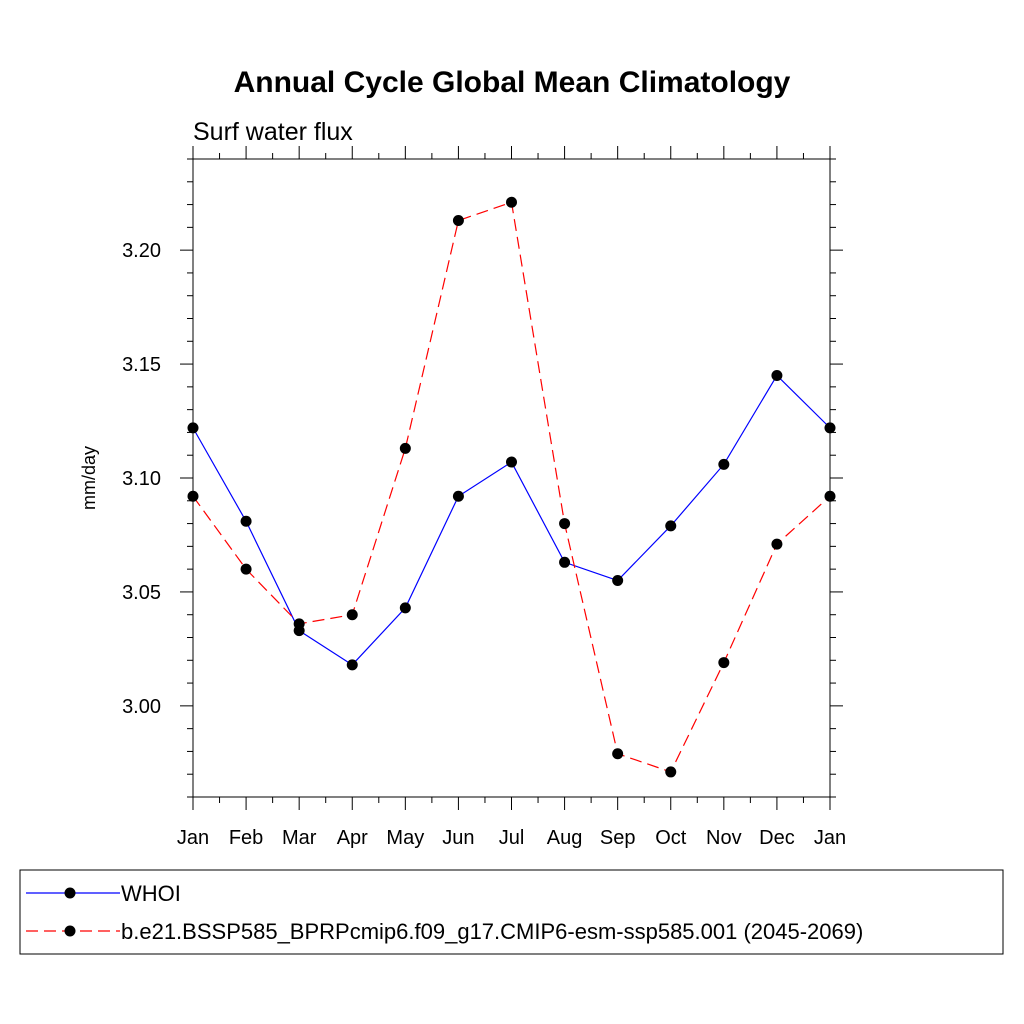  Describe the element at coordinates (565, 838) in the screenshot. I see `x-tick-label: Aug` at that location.